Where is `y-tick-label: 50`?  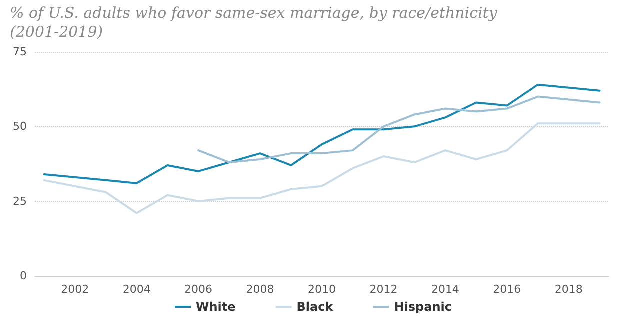 y-tick-label: 50 is located at coordinates (20, 127).